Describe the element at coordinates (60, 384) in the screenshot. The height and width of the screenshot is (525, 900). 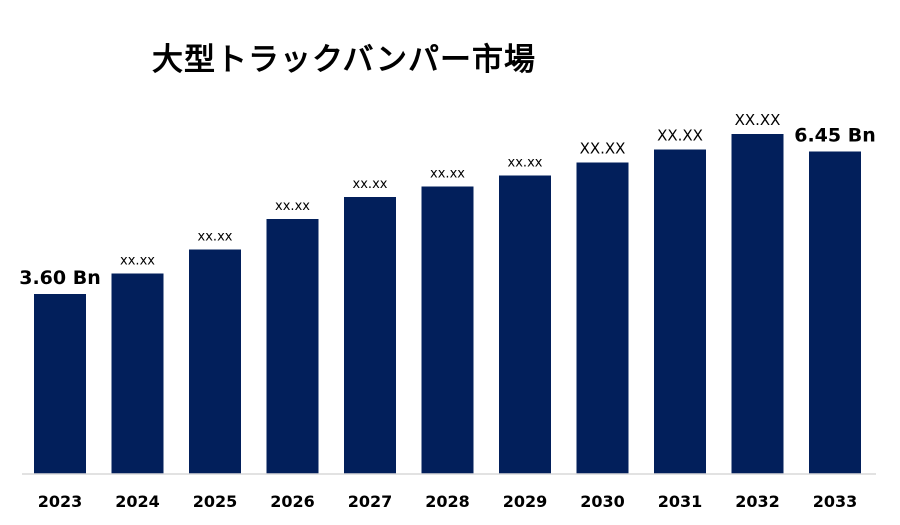
I see `bar-2023` at that location.